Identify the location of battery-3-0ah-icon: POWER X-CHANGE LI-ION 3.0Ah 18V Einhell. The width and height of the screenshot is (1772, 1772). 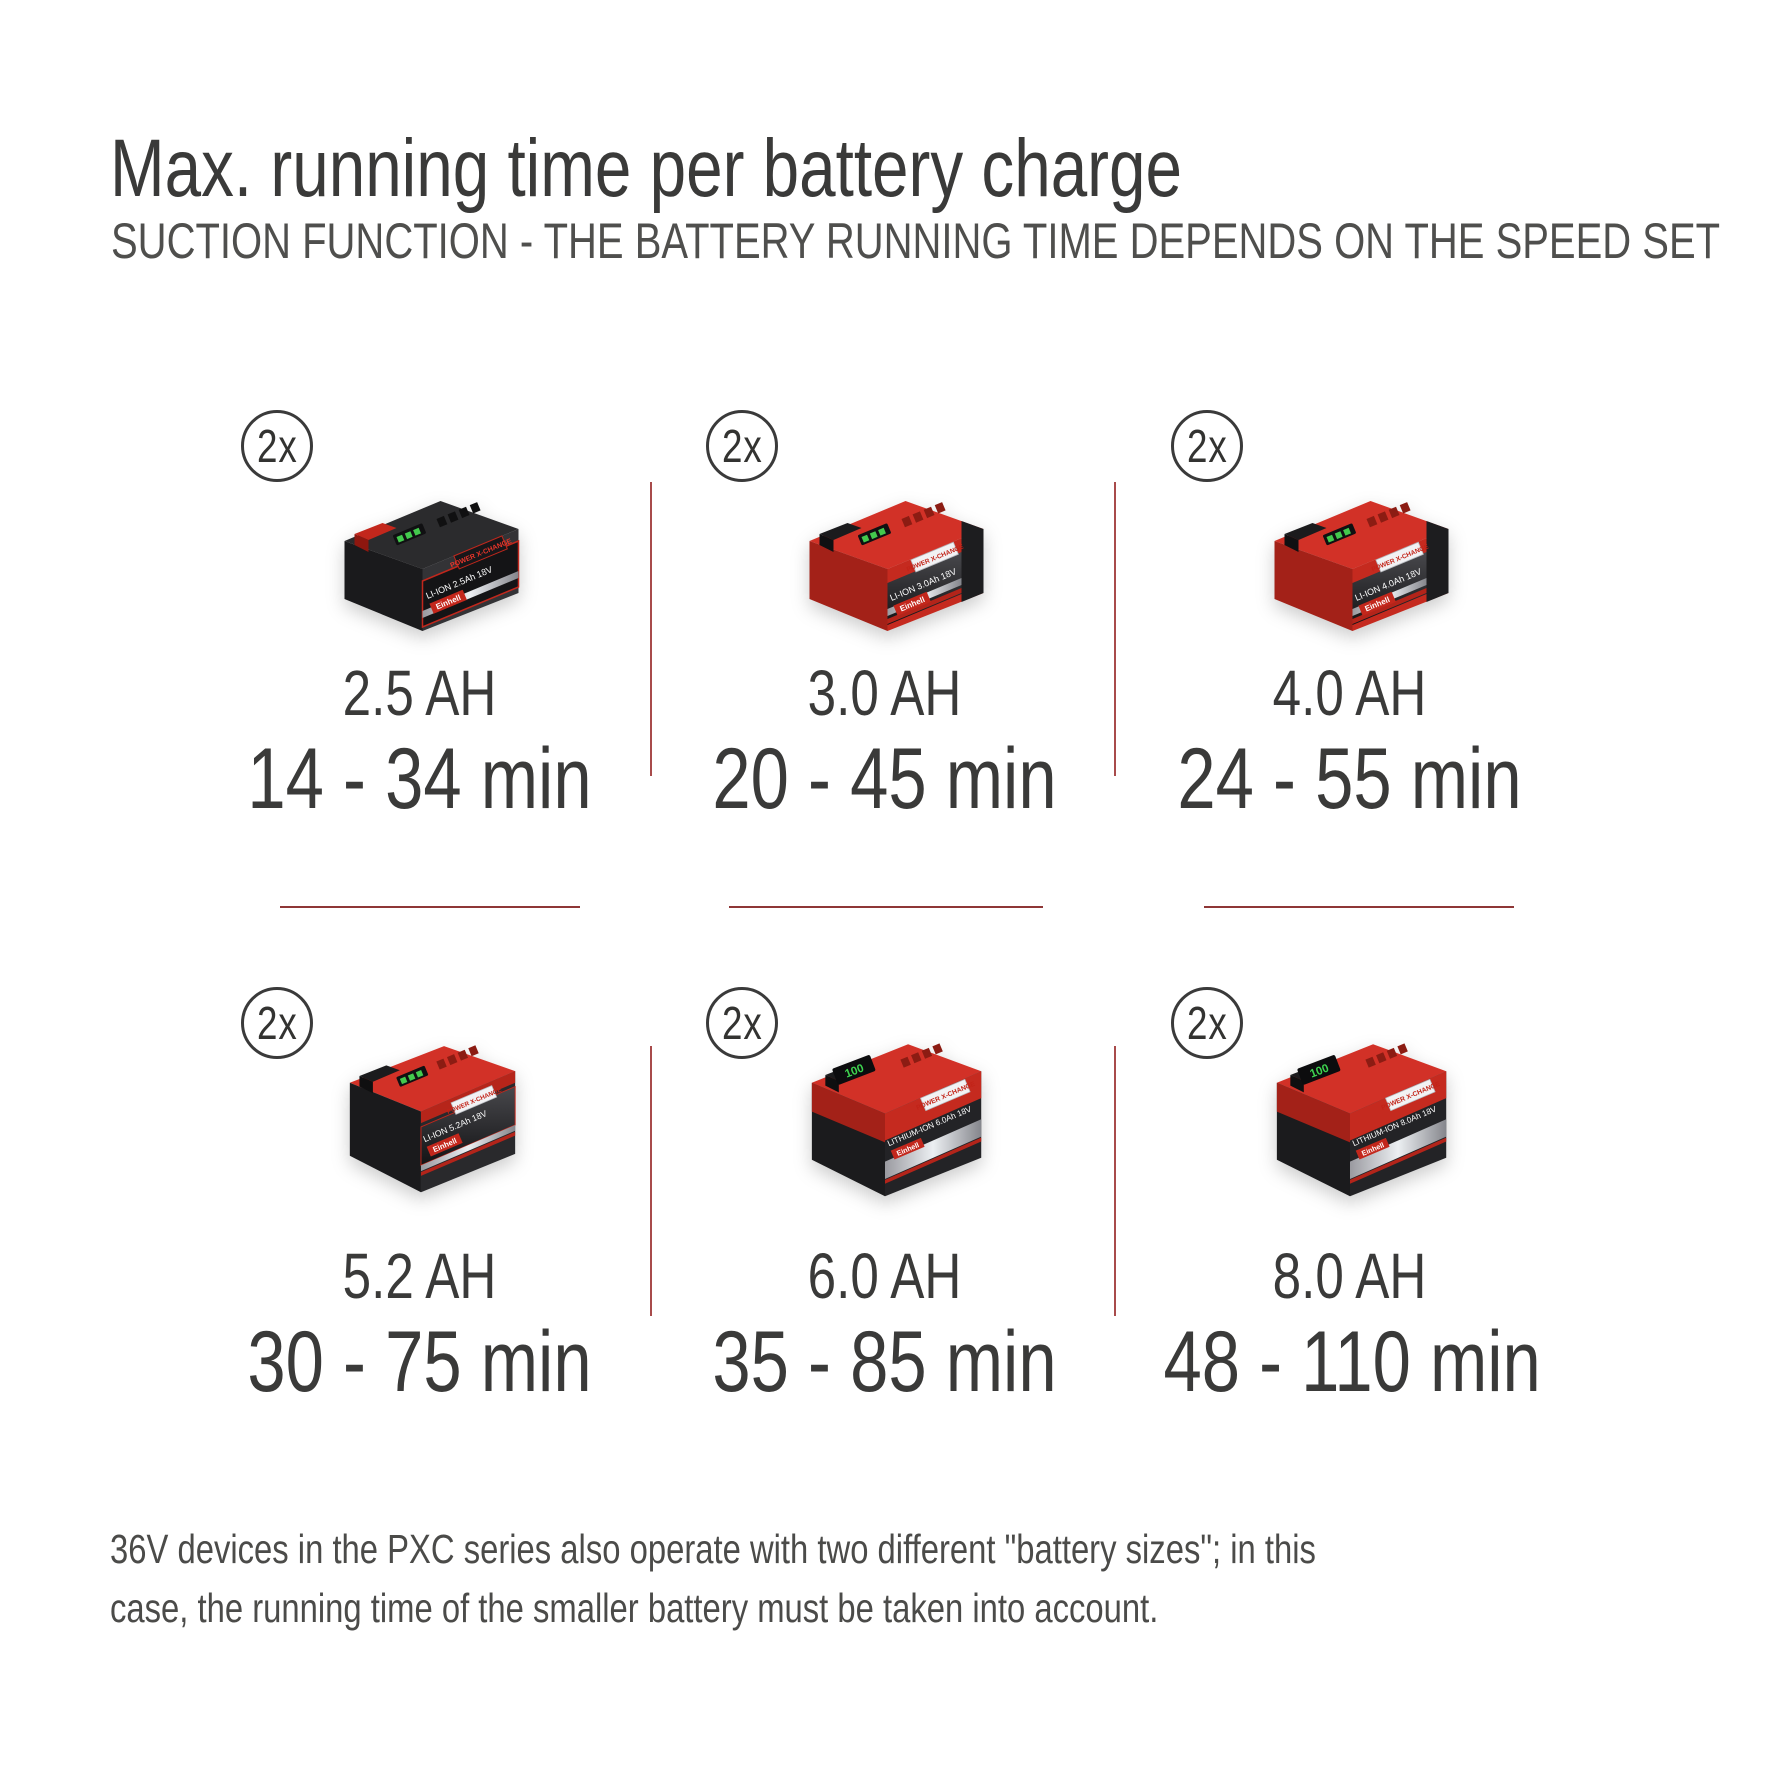
(896, 566).